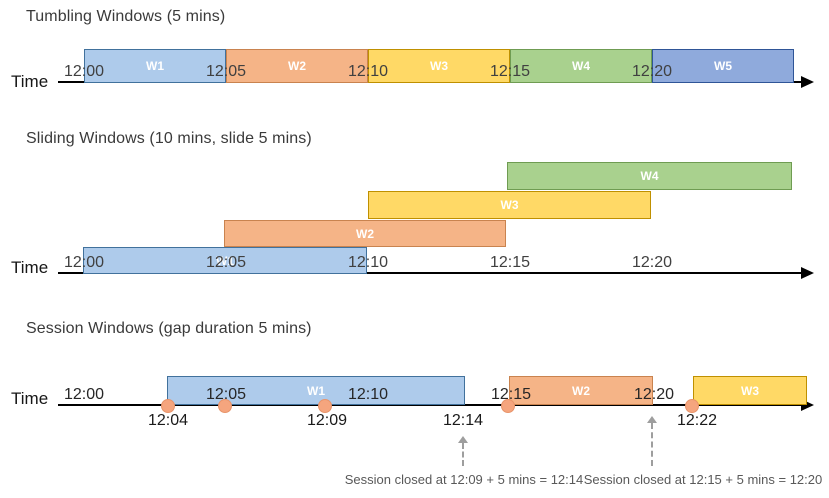  What do you see at coordinates (30, 398) in the screenshot?
I see `session-time-axis-label: Time` at bounding box center [30, 398].